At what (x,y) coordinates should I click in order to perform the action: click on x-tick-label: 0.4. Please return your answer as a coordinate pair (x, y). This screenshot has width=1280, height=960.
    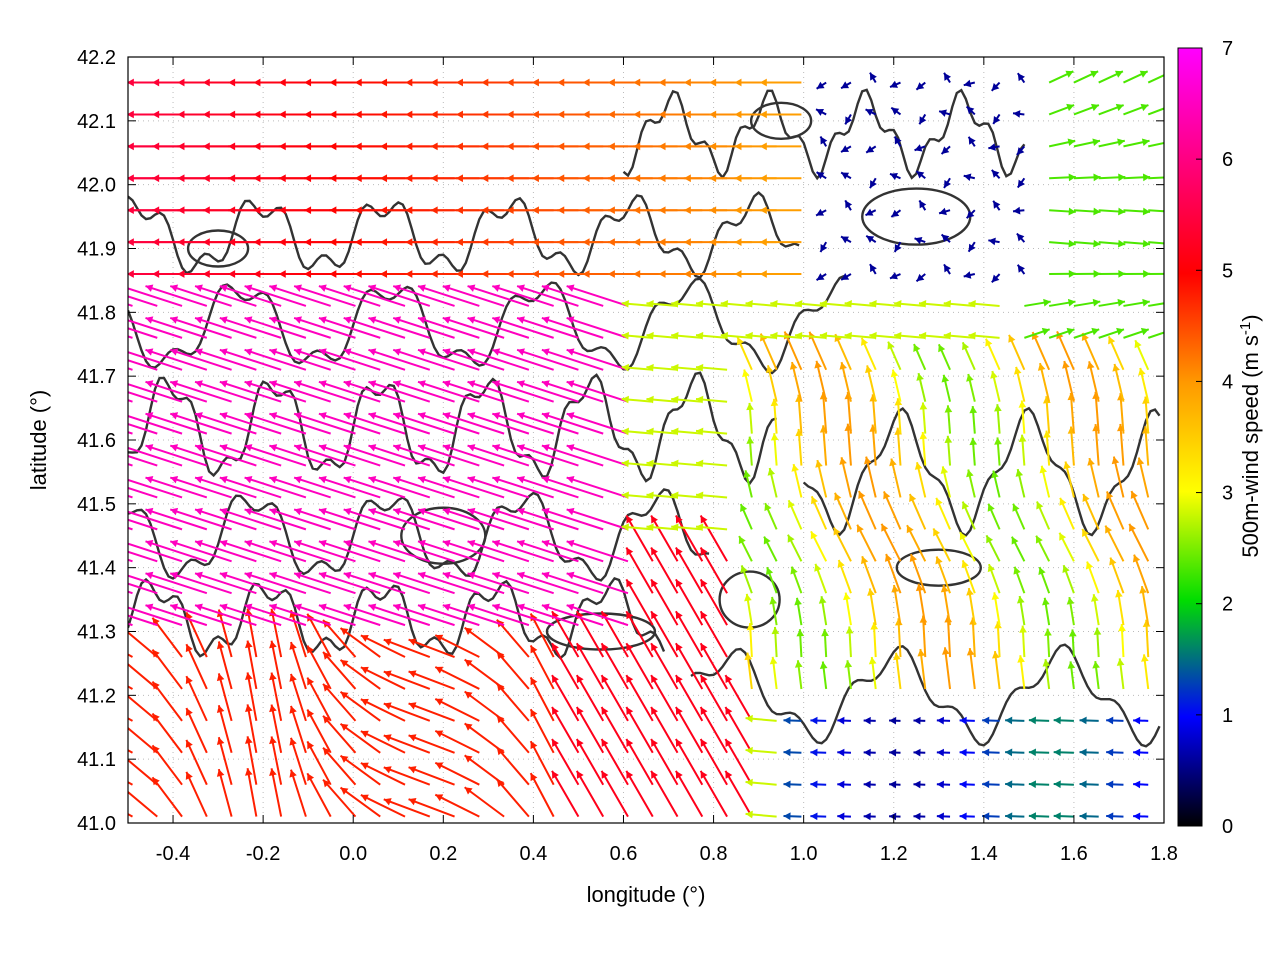
    Looking at the image, I should click on (533, 854).